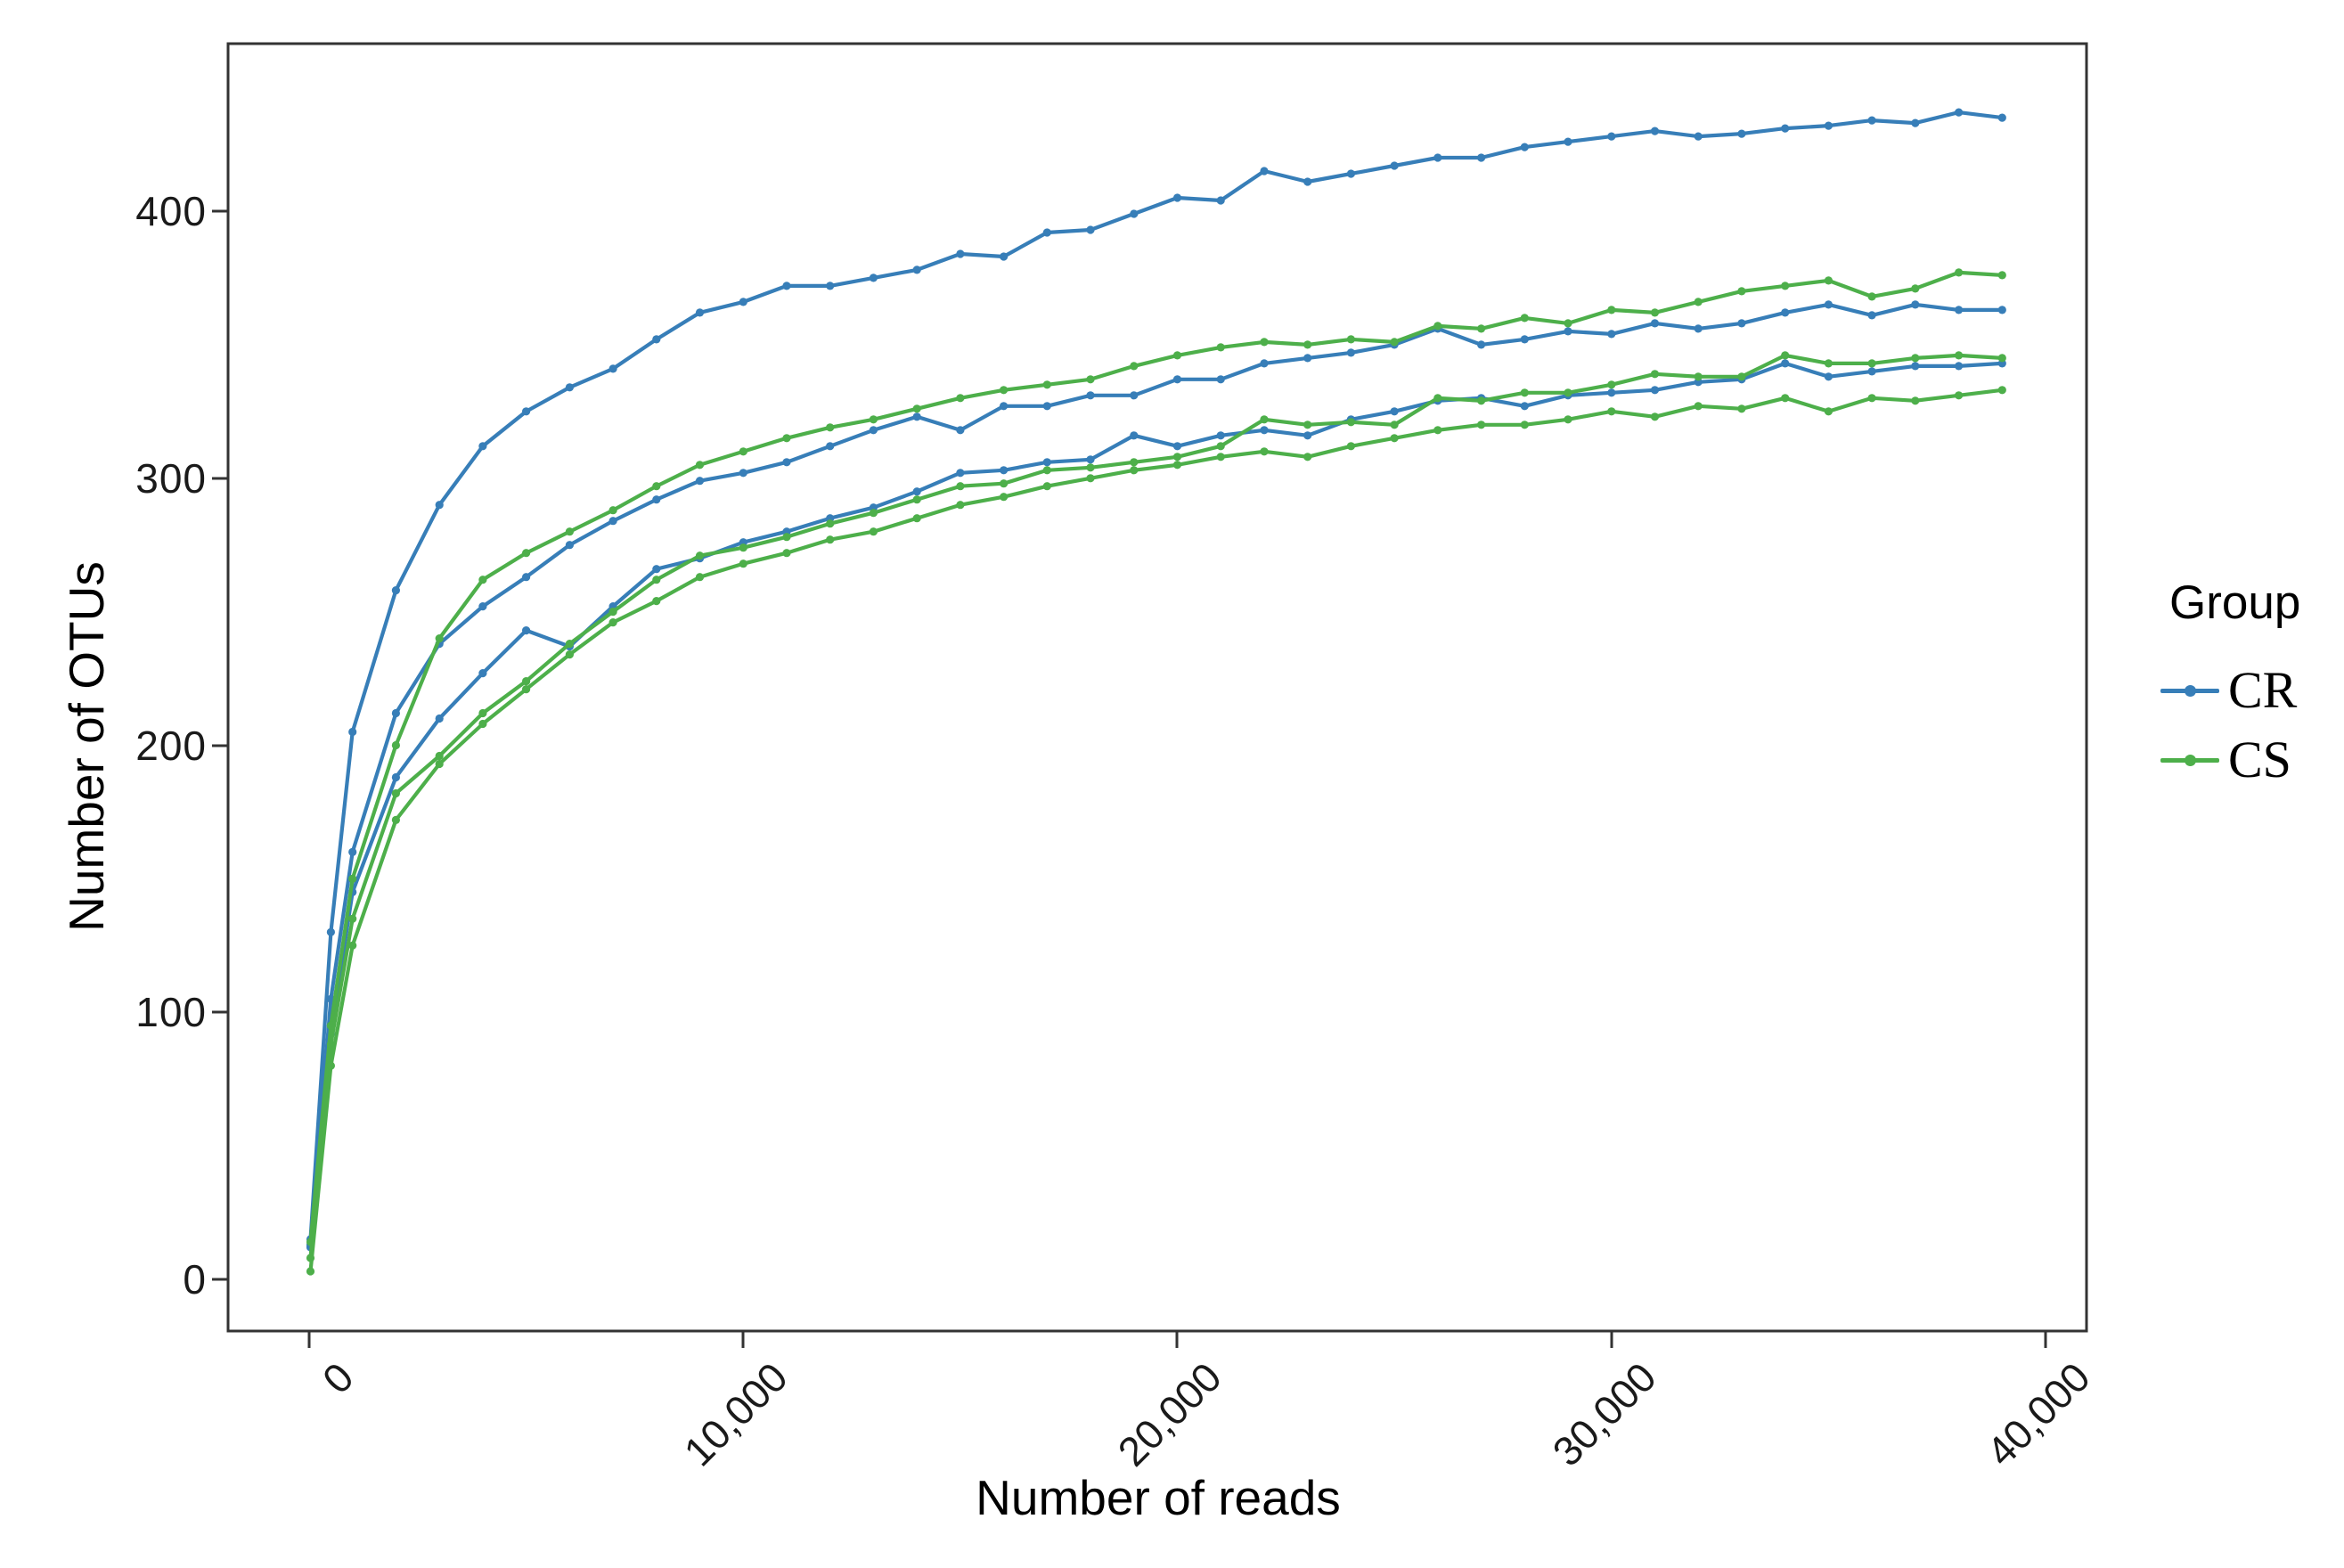 The image size is (2344, 1568). What do you see at coordinates (2235, 602) in the screenshot?
I see `legend-title: Group` at bounding box center [2235, 602].